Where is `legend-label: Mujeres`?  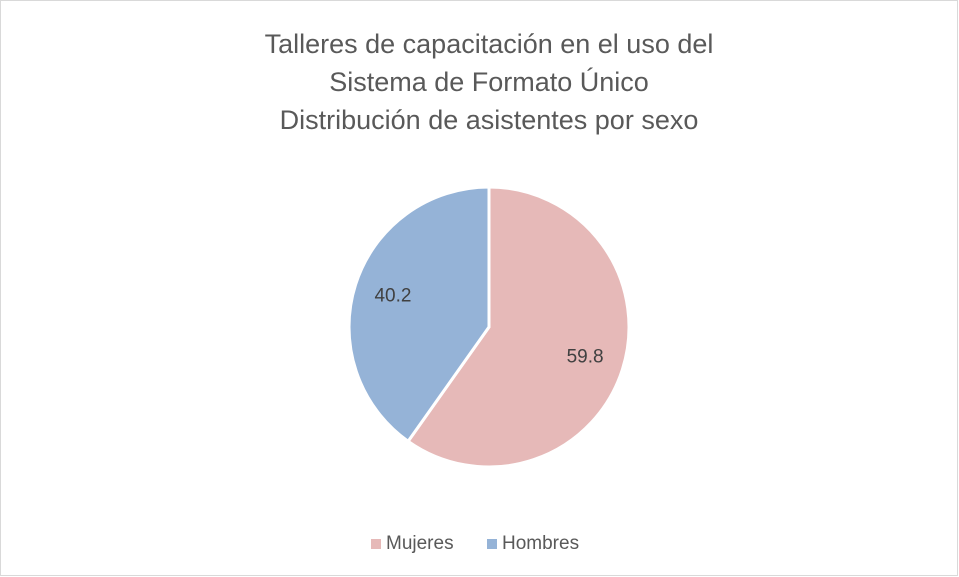
legend-label: Mujeres is located at coordinates (420, 543).